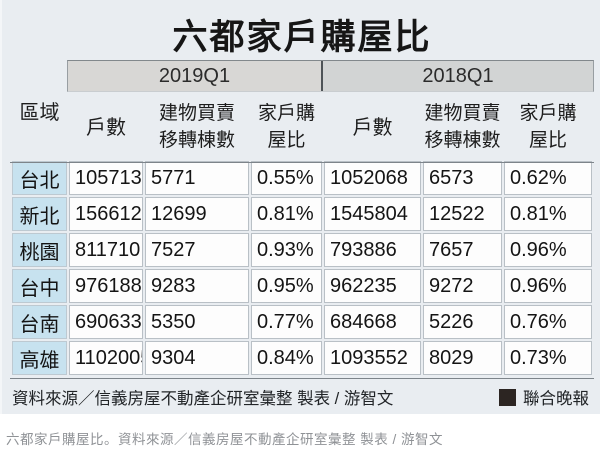 Image resolution: width=600 pixels, height=456 pixels. What do you see at coordinates (286, 286) in the screenshot?
I see `ratio-2019-cell: 0.95%` at bounding box center [286, 286].